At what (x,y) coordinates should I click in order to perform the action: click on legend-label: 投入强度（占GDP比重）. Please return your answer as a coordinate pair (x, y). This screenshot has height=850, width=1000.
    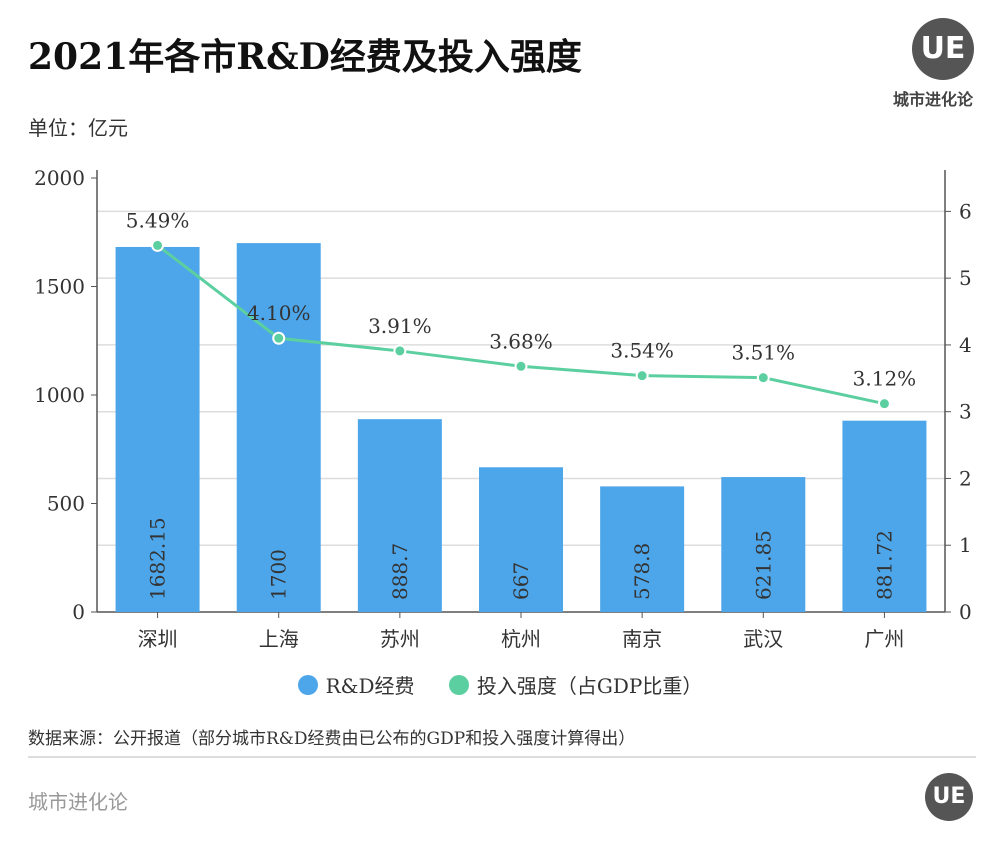
    Looking at the image, I should click on (589, 686).